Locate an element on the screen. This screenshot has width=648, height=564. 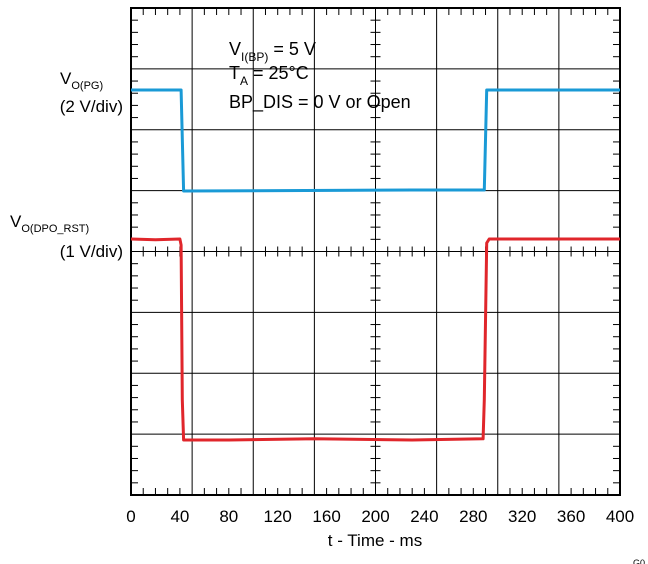
x-tick-label: 400 is located at coordinates (620, 516).